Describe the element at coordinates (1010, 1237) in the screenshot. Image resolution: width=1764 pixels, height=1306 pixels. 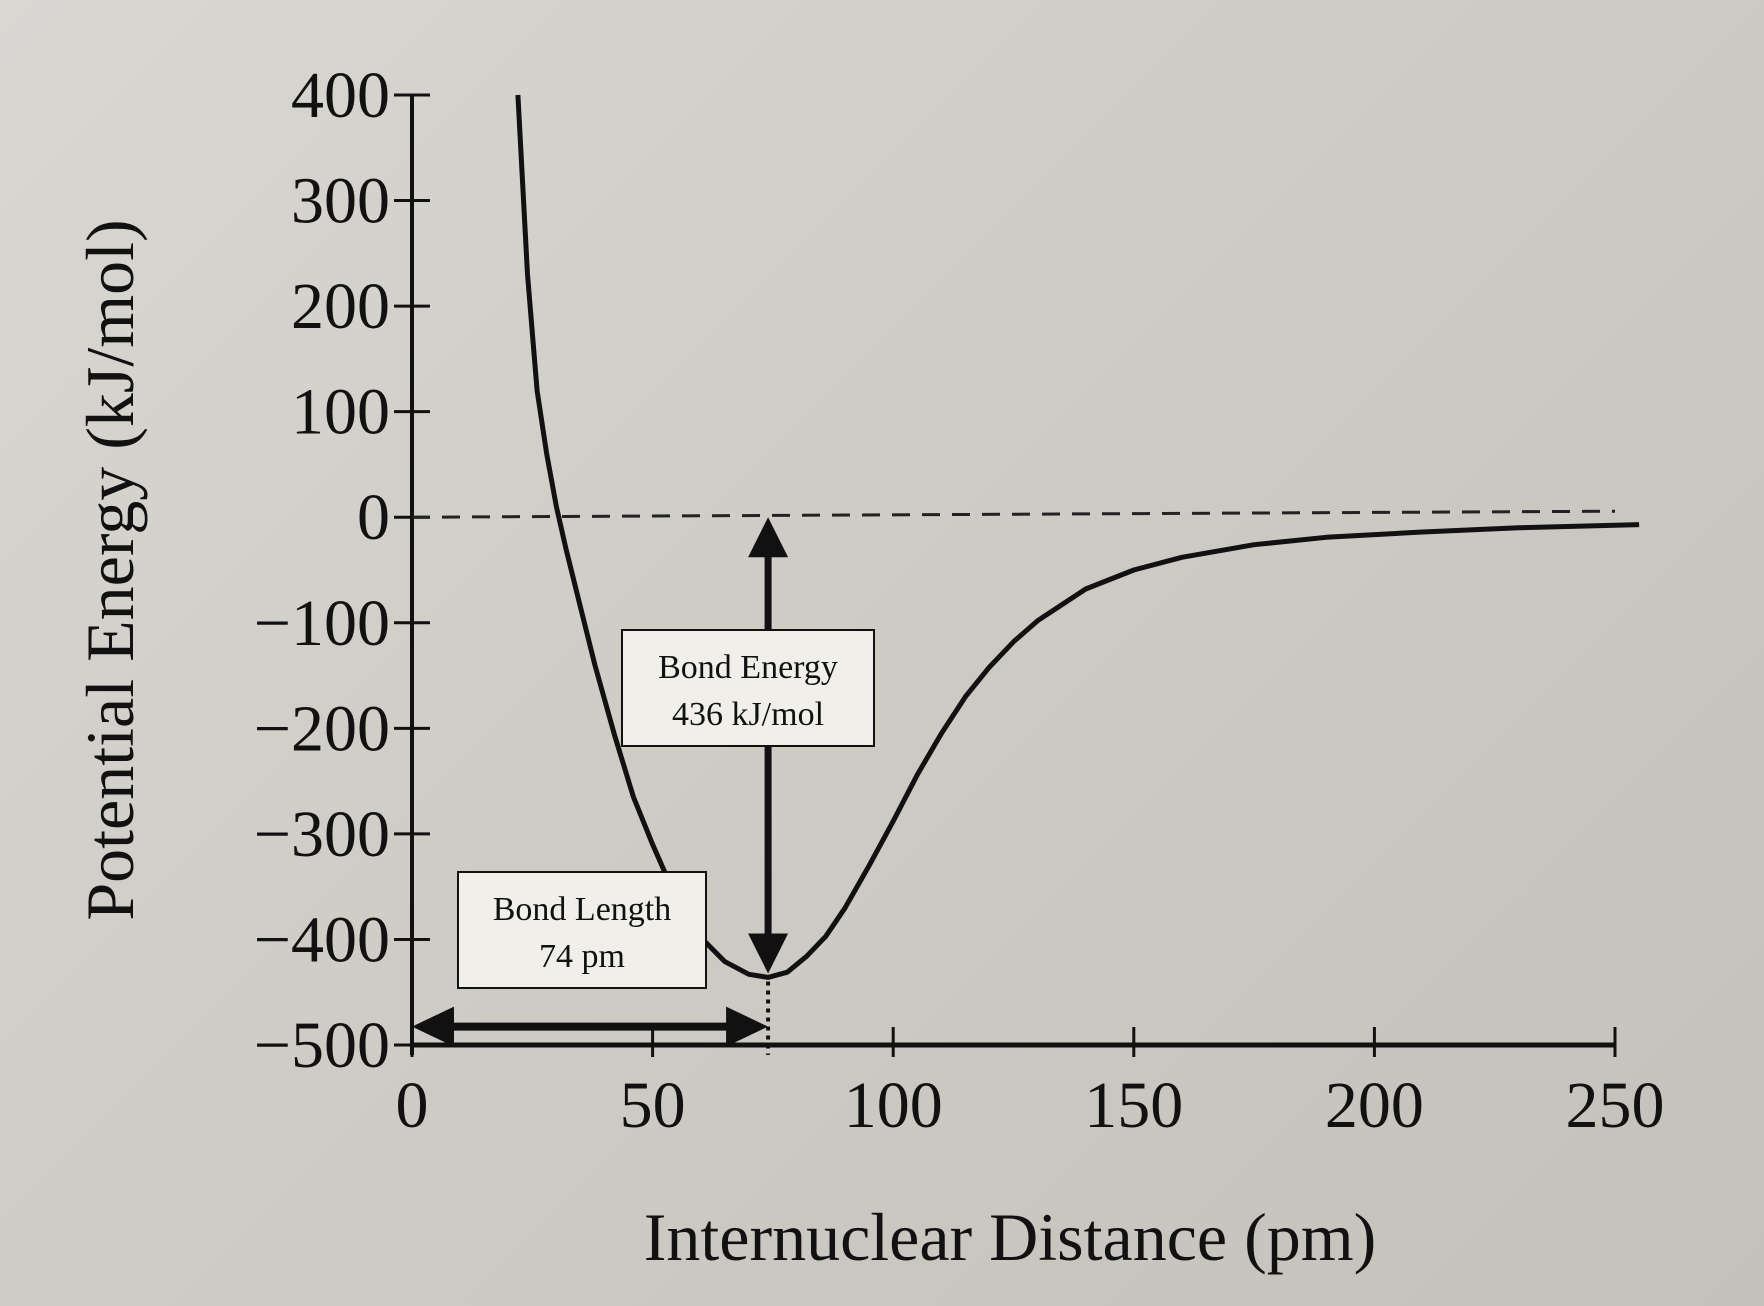
I see `x-axis-title: Internuclear Distance (pm)` at that location.